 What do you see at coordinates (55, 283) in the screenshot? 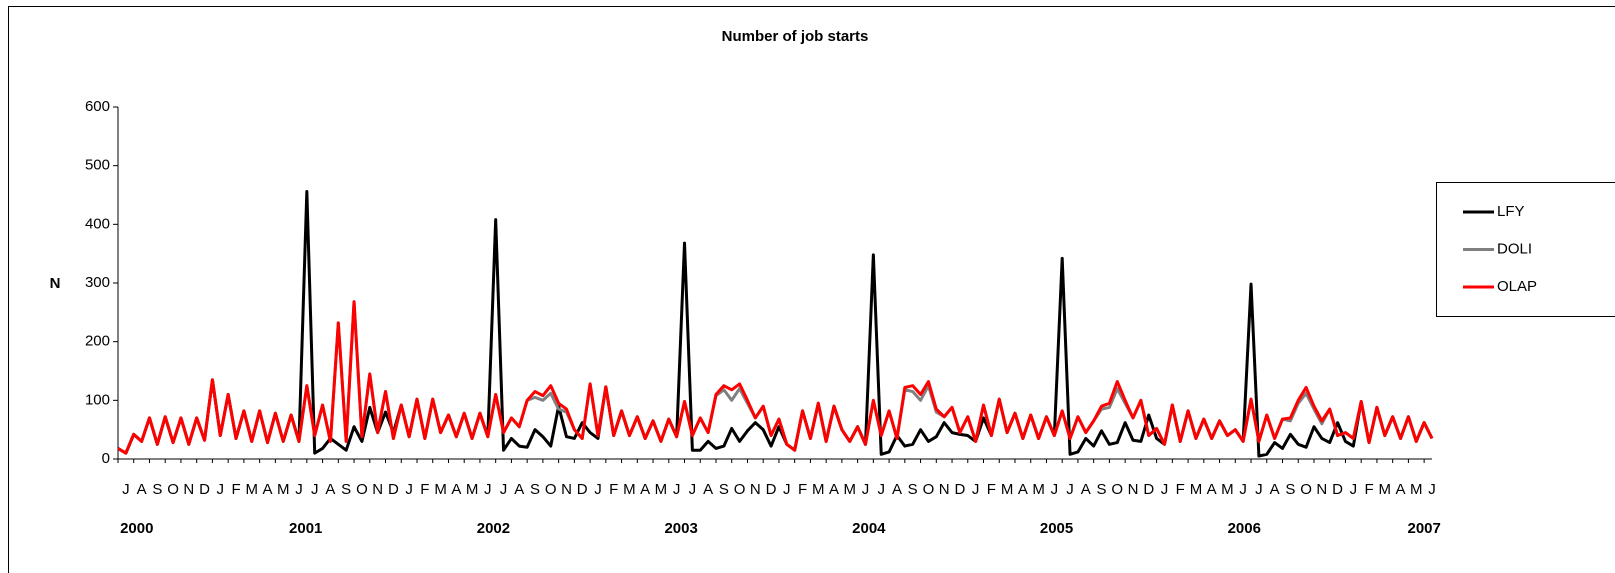
I see `y-axis-label: N` at bounding box center [55, 283].